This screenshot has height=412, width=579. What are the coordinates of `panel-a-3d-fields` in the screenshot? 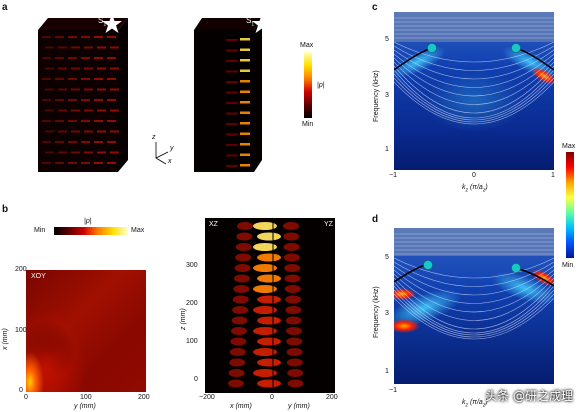 It's located at (150, 93).